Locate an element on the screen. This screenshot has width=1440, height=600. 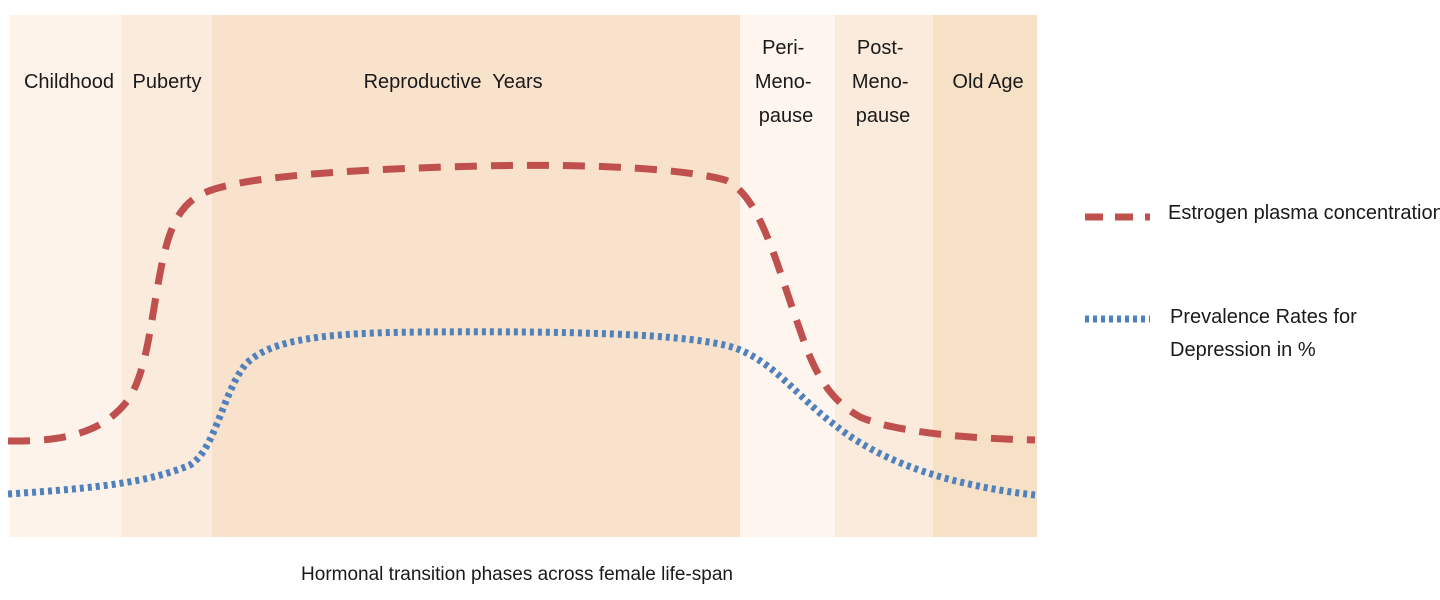
phase-band-puberty is located at coordinates (167, 276).